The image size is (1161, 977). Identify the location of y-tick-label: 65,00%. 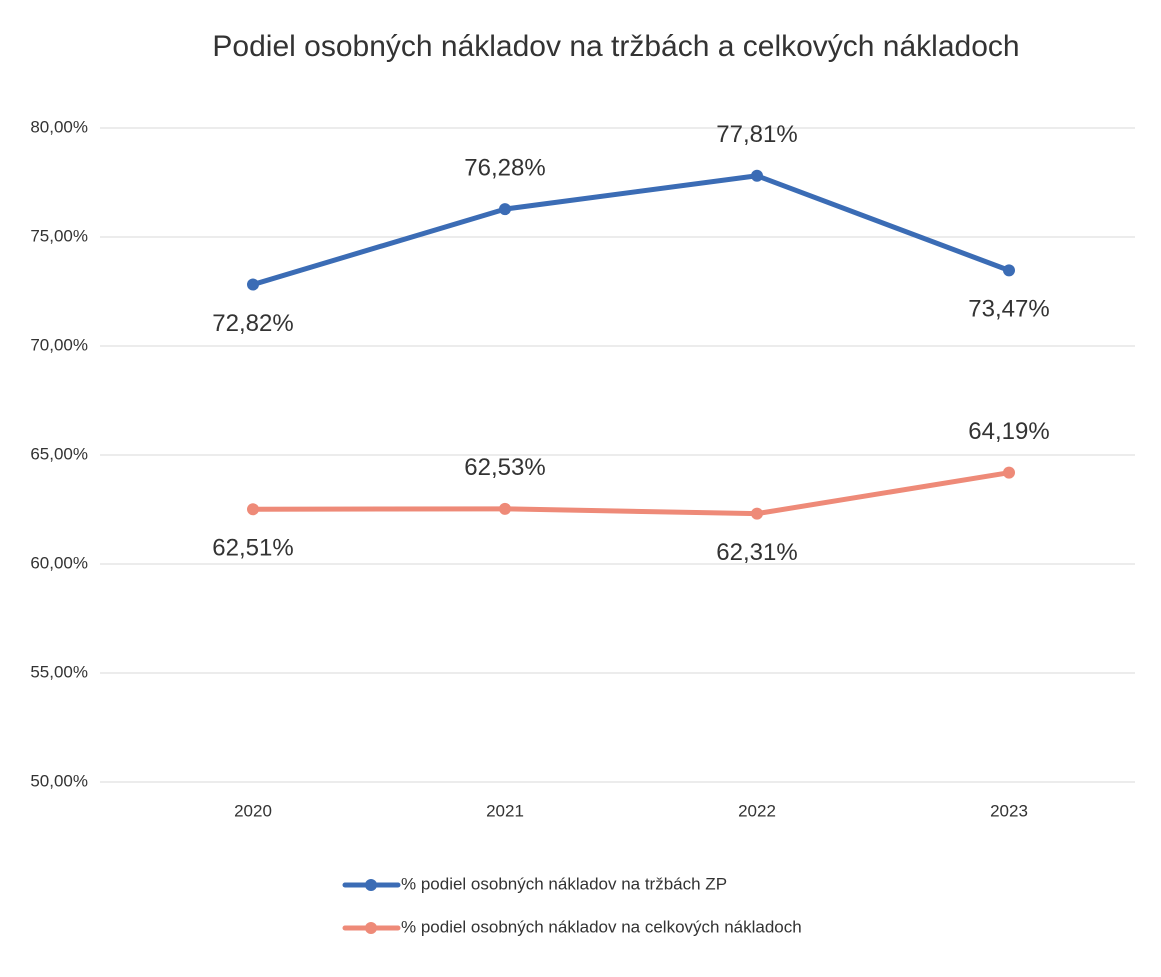
(59, 453).